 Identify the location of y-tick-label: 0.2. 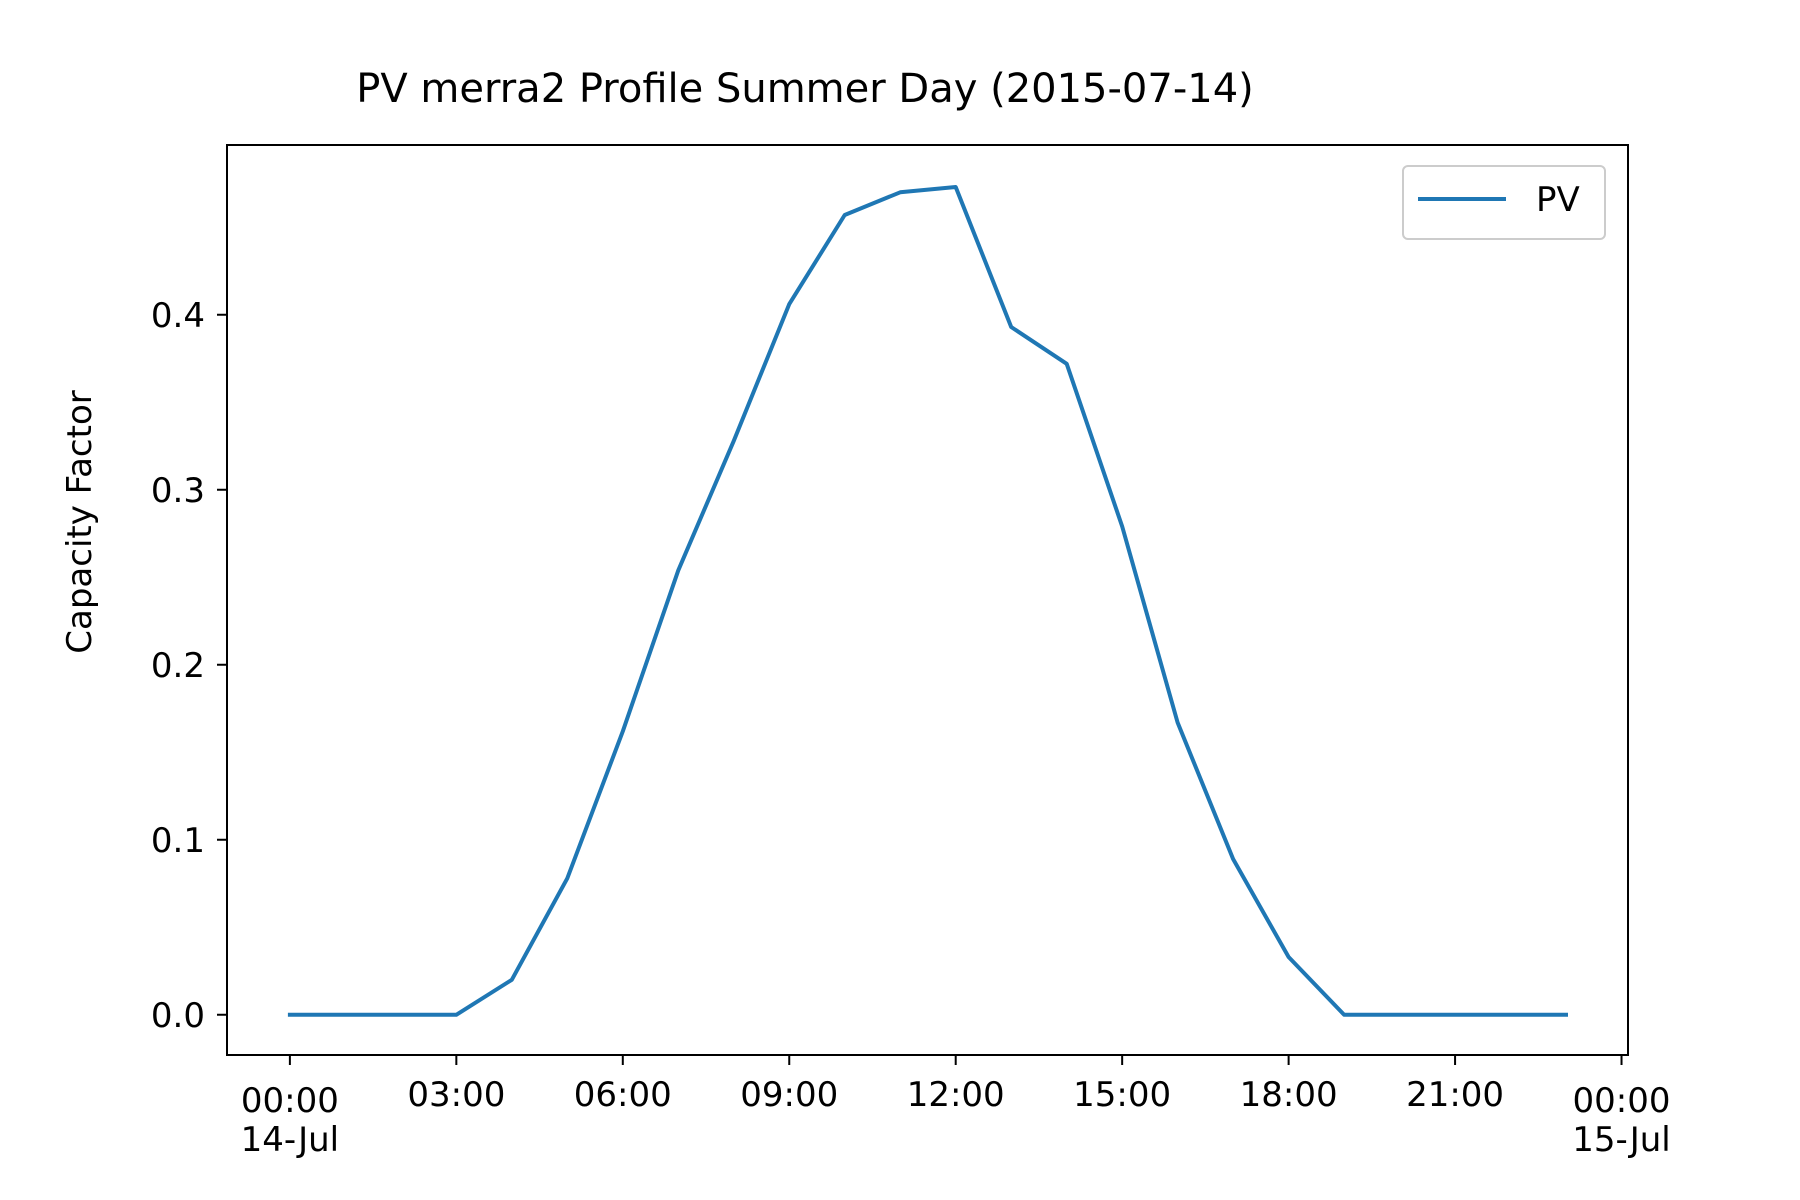
(178, 666).